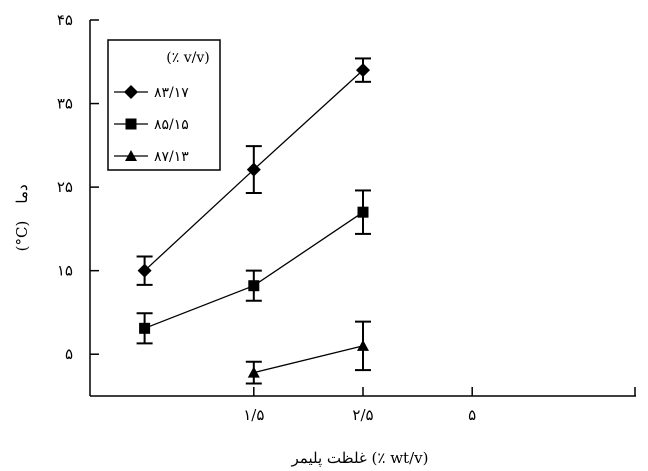 The image size is (648, 471). I want to click on y-tick-label: ۱۵, so click(65, 271).